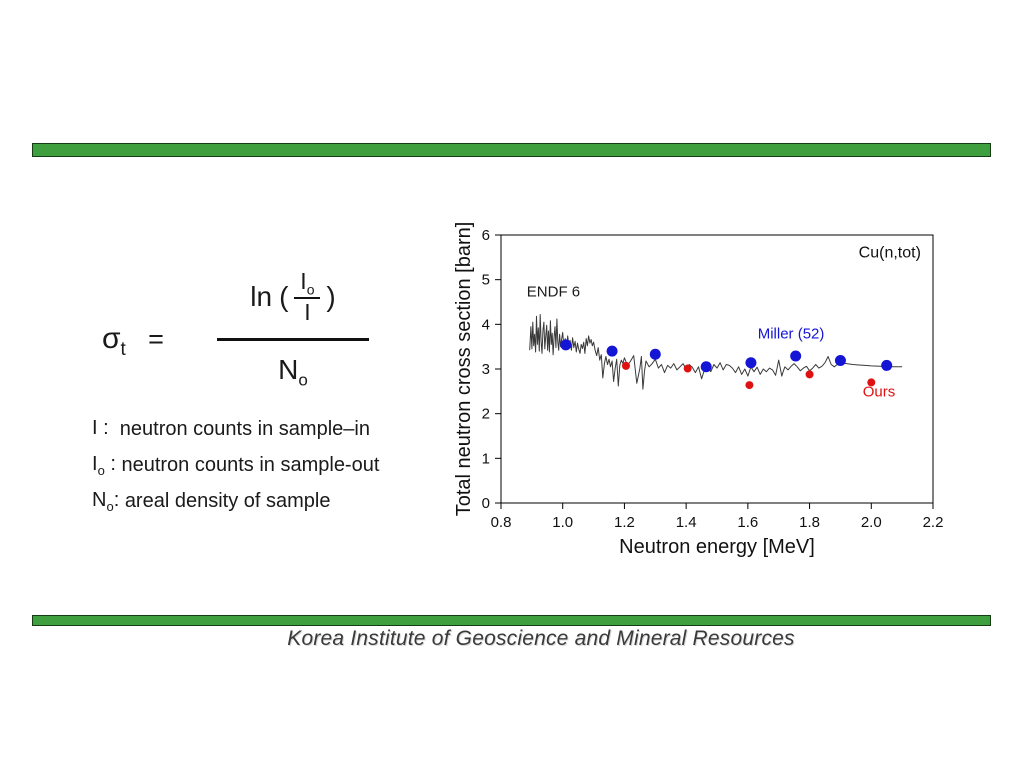  Describe the element at coordinates (486, 324) in the screenshot. I see `y-tick-label: 4` at that location.